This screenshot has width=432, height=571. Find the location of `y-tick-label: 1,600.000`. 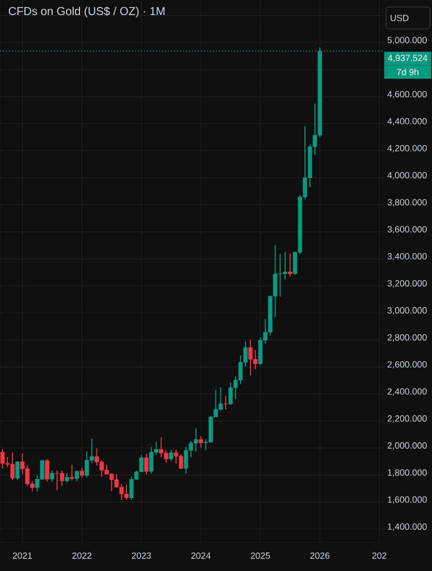

y-tick-label: 1,600.000 is located at coordinates (407, 500).